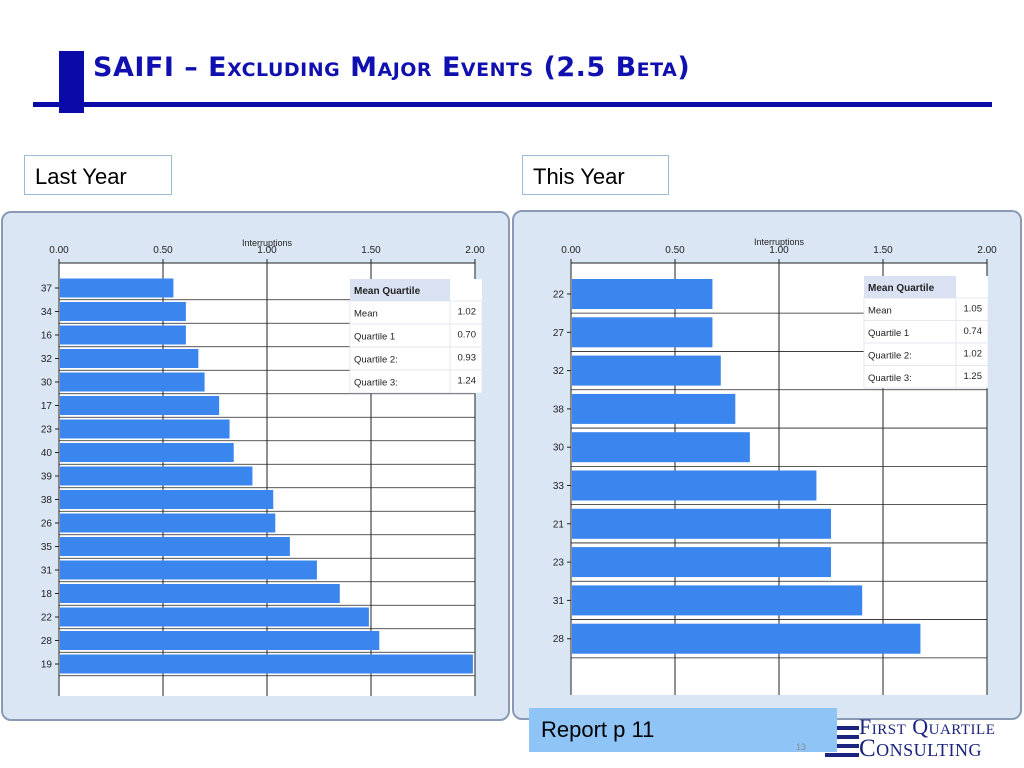 The image size is (1024, 768). What do you see at coordinates (47, 641) in the screenshot?
I see `category-label: 28` at bounding box center [47, 641].